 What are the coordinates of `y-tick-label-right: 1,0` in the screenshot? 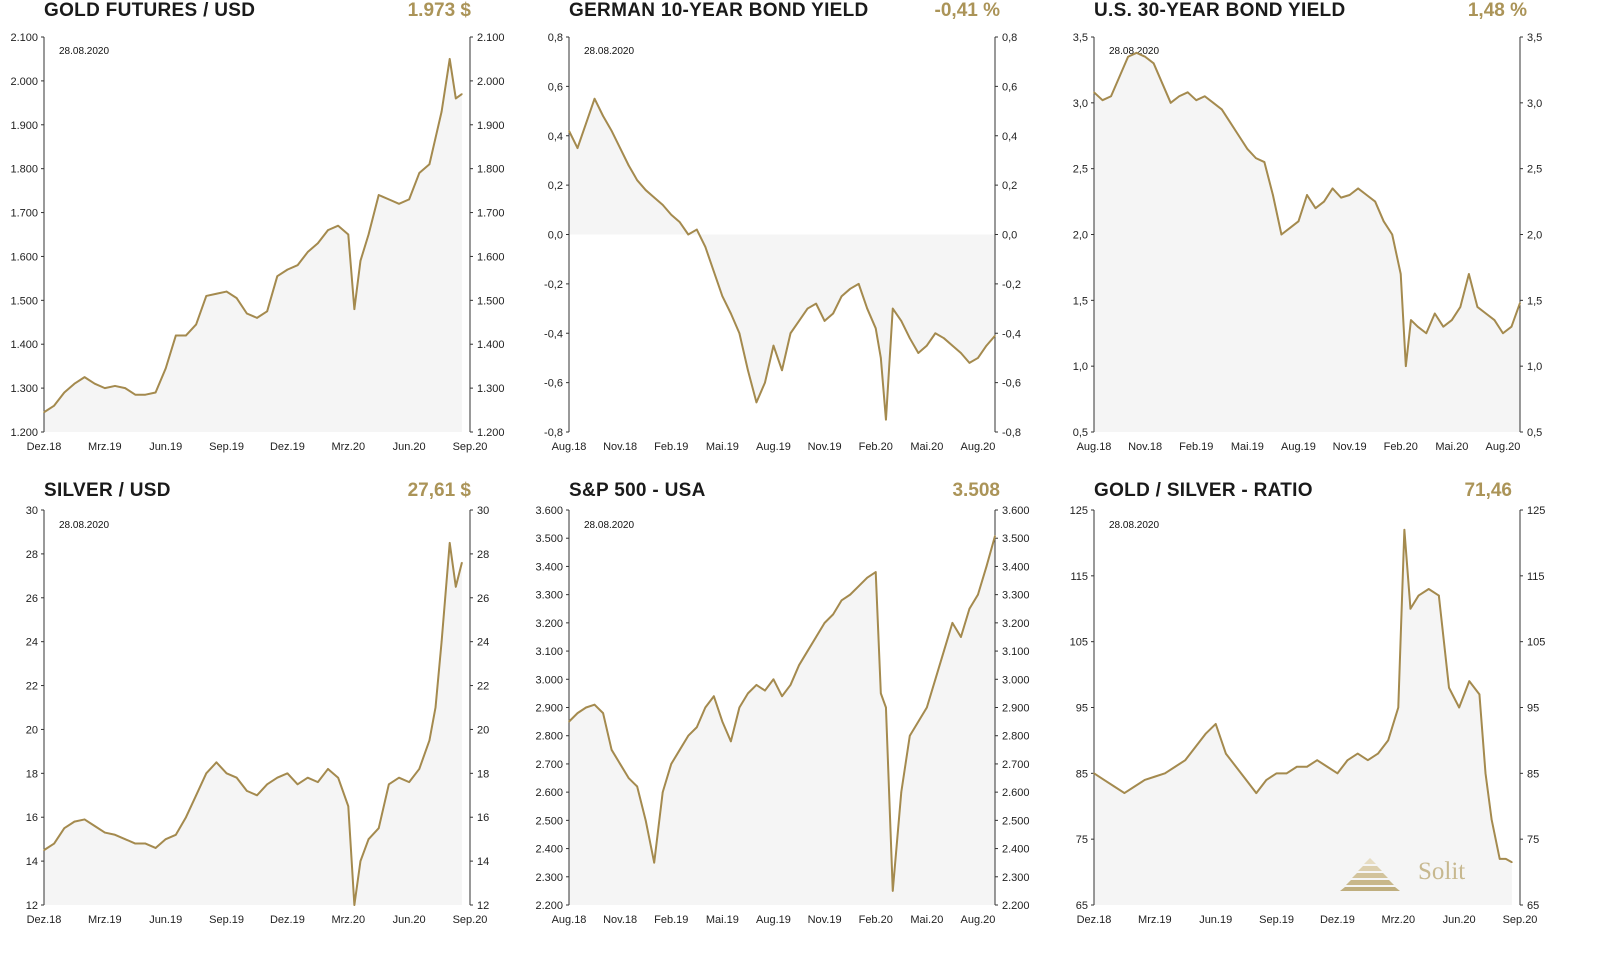 It's located at (1534, 367).